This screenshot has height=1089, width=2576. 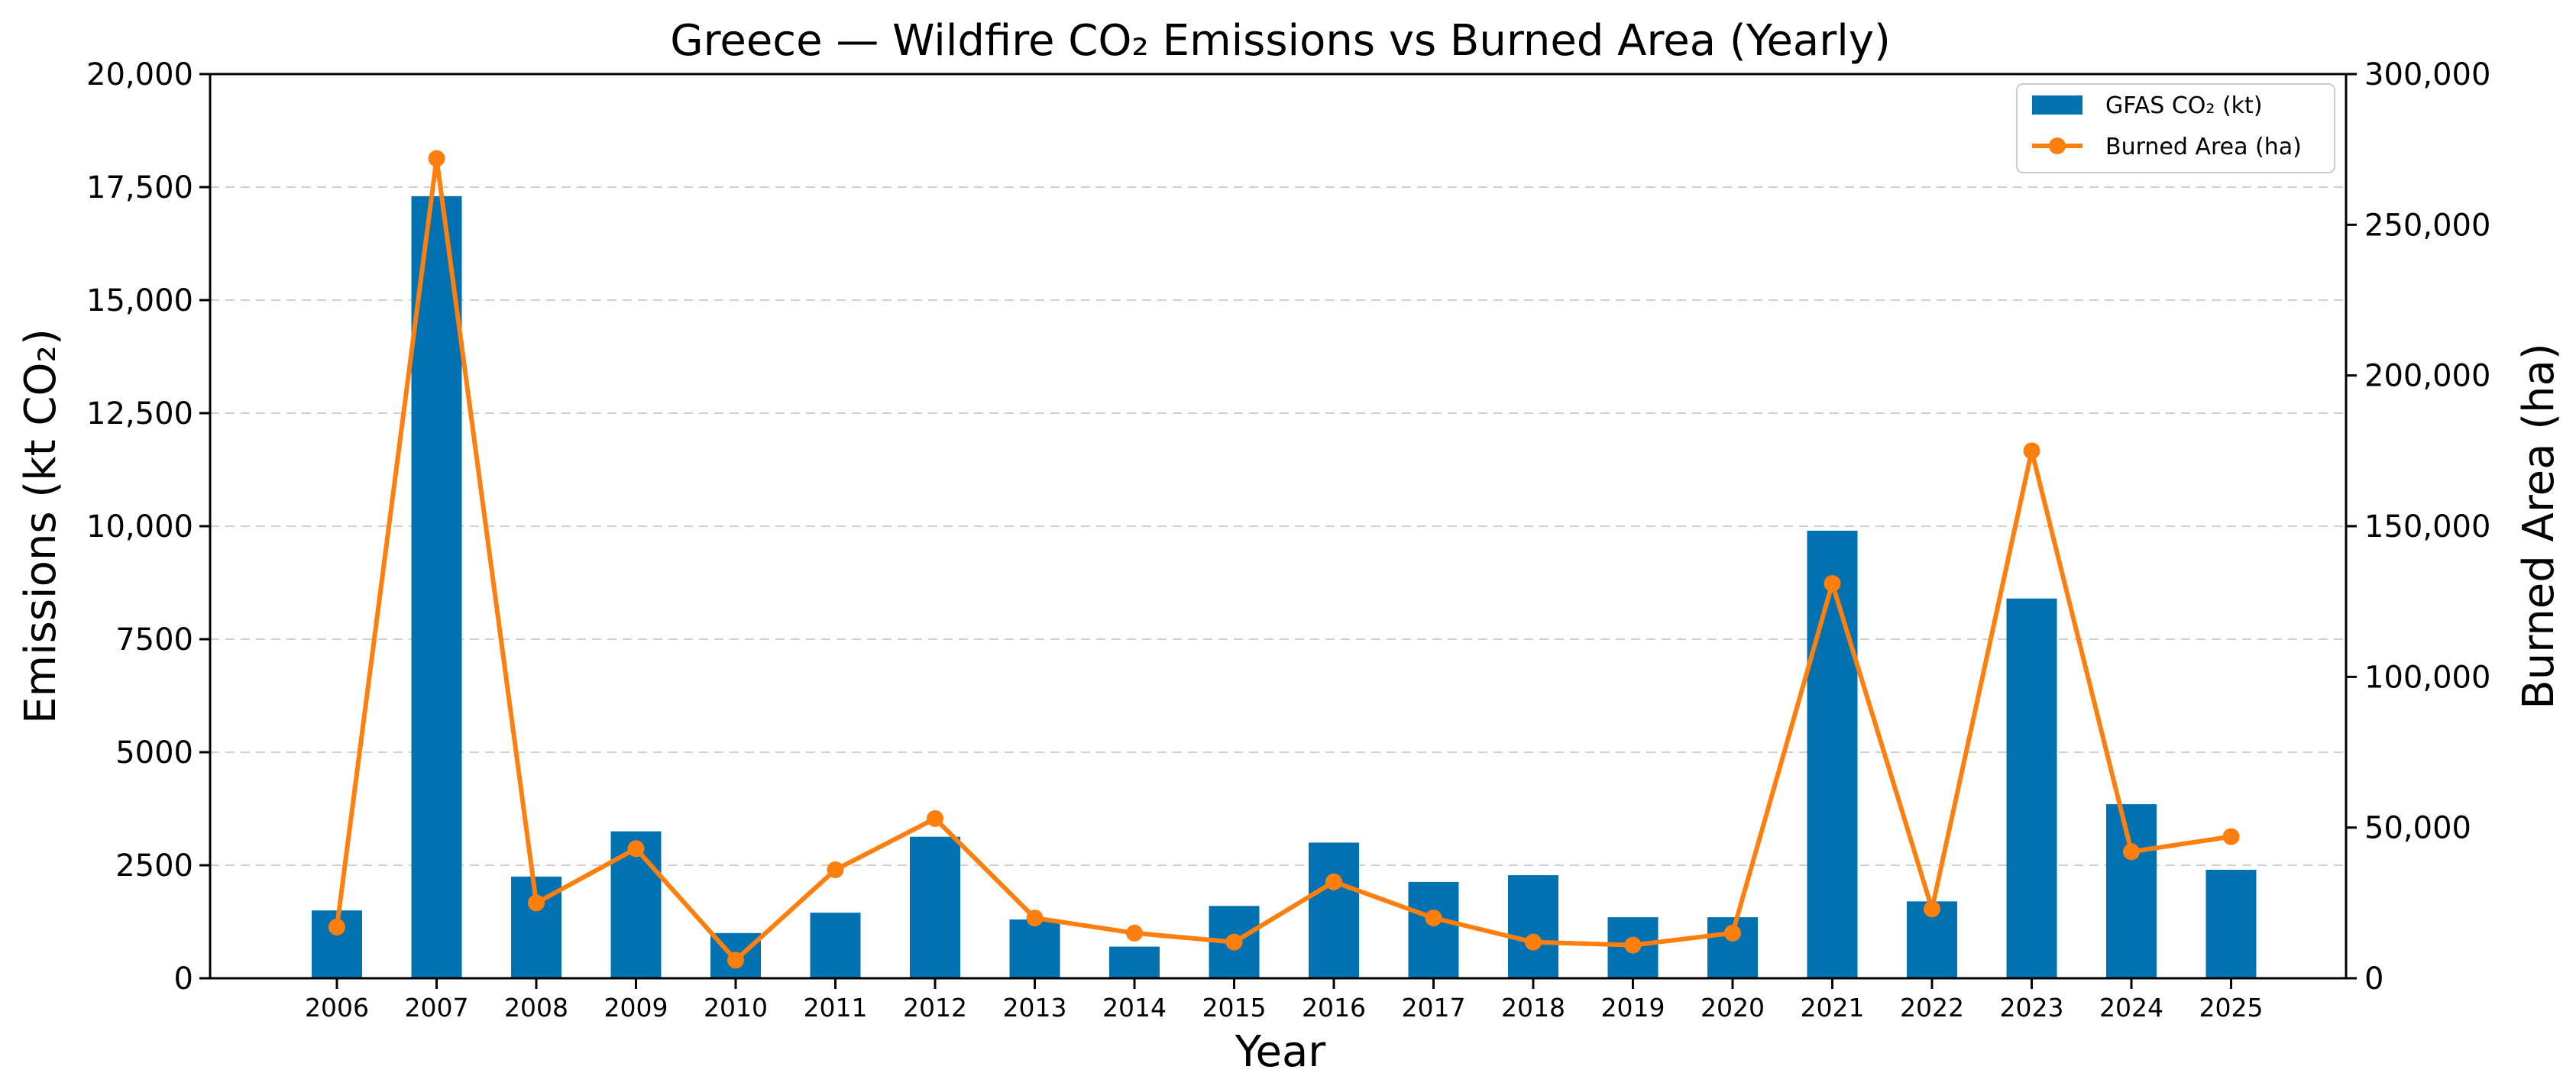 What do you see at coordinates (835, 946) in the screenshot?
I see `bar-2011` at bounding box center [835, 946].